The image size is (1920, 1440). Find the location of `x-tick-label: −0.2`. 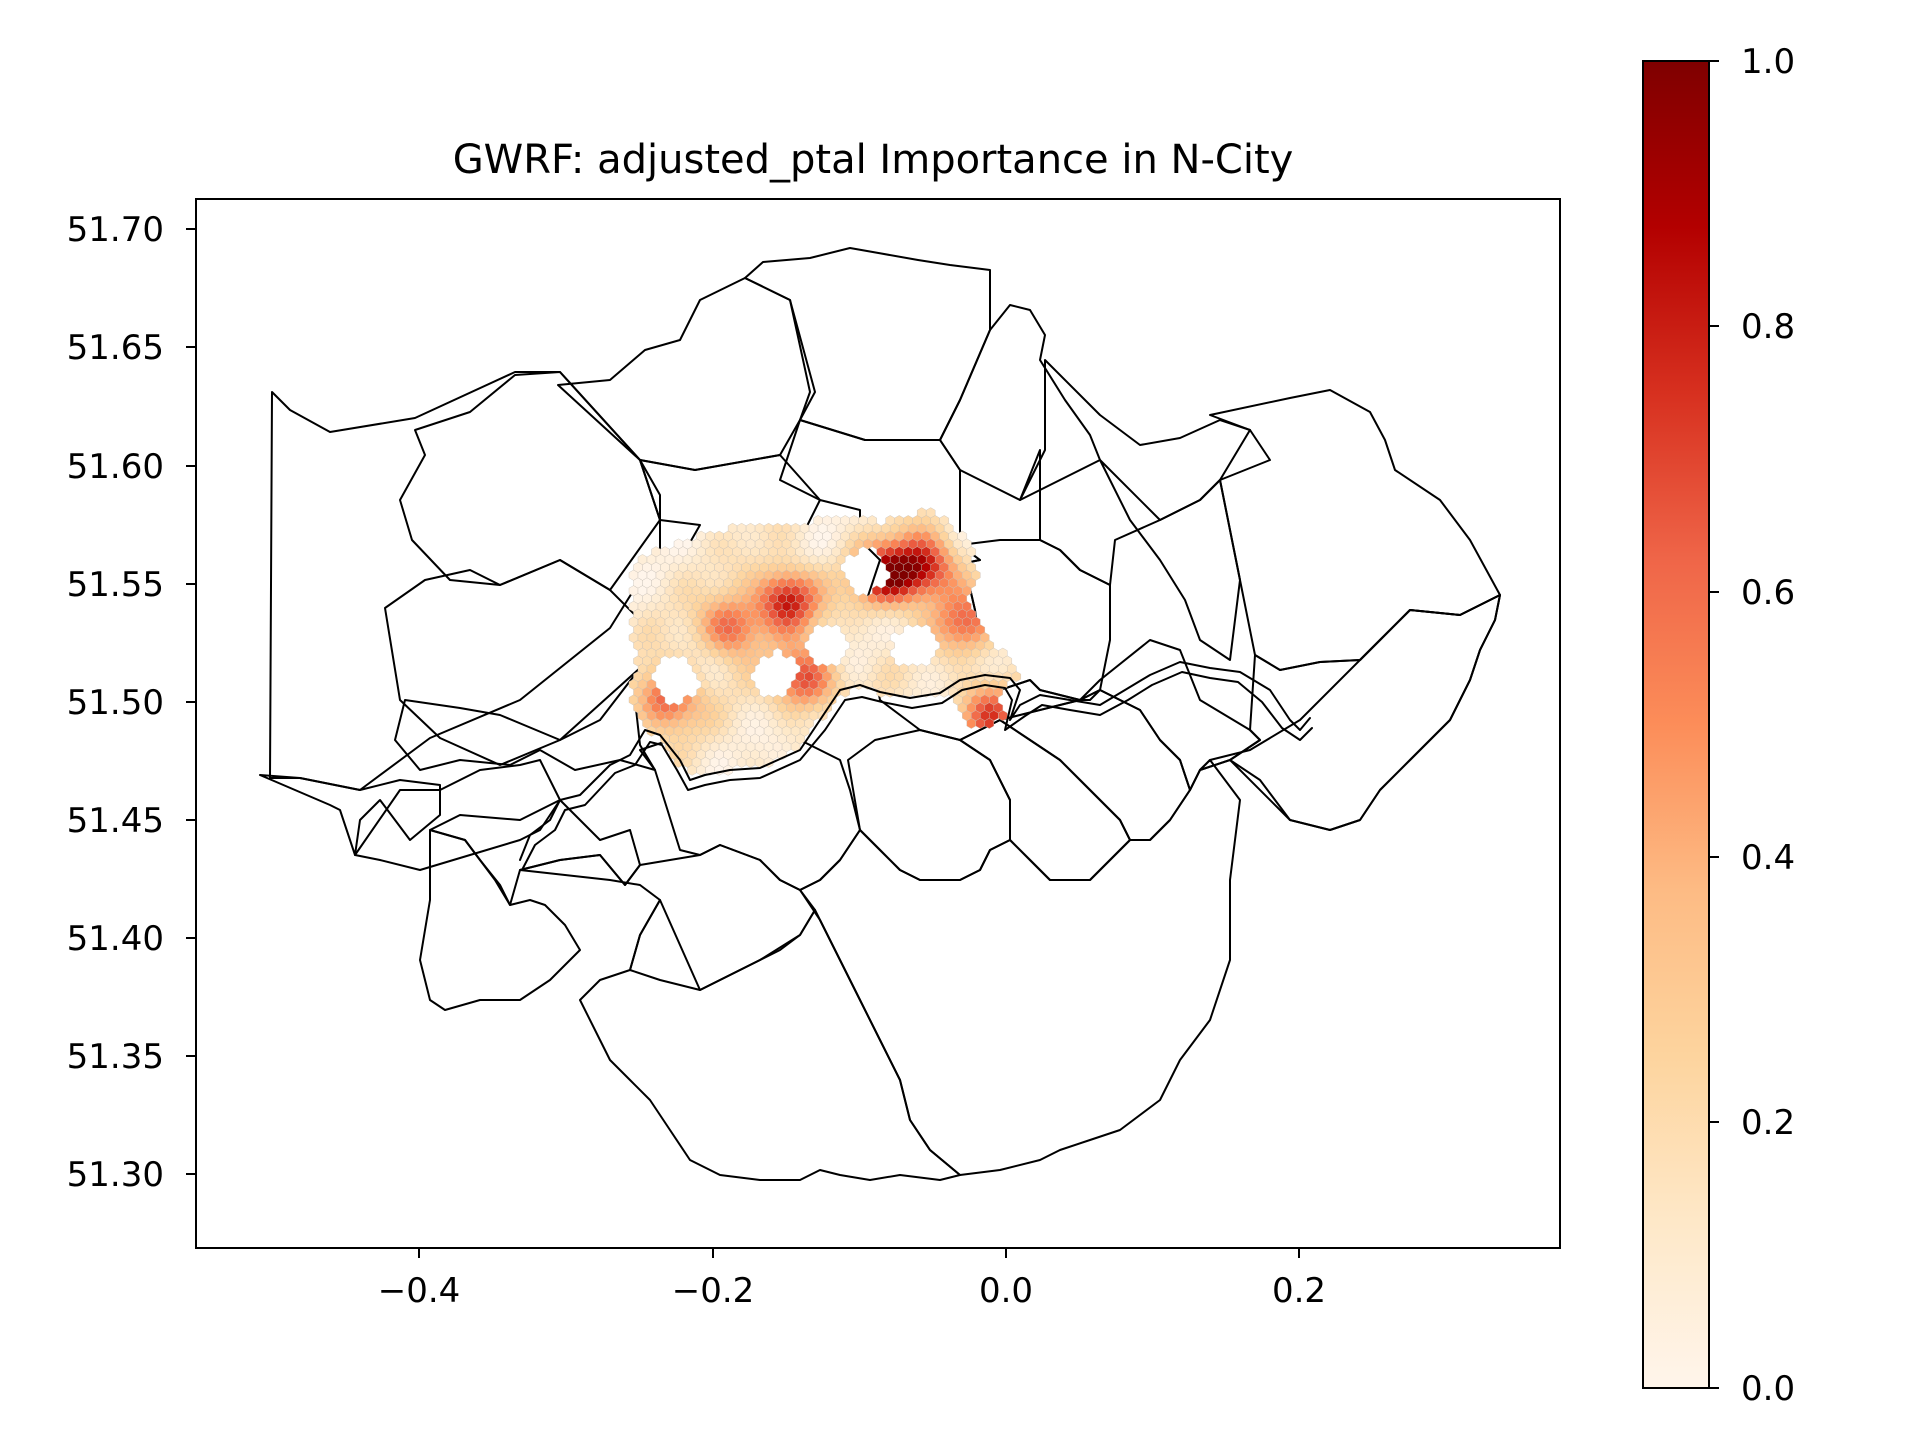

x-tick-label: −0.2 is located at coordinates (713, 1291).